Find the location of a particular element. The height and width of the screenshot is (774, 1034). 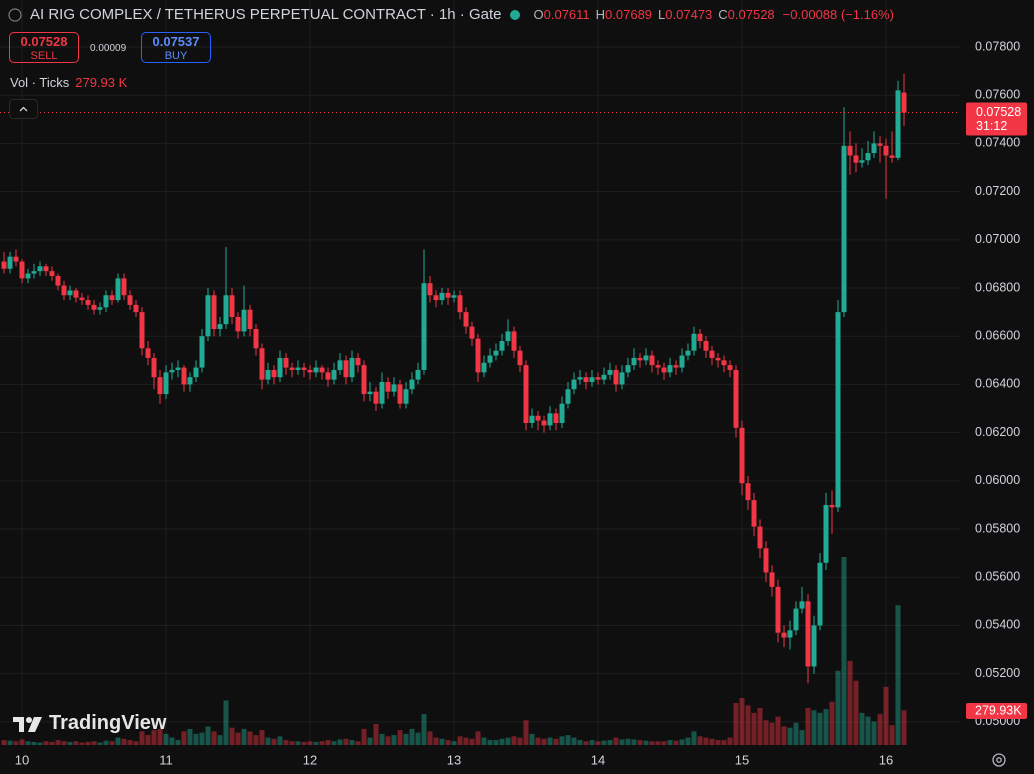

y-tick-label: 0.06200 is located at coordinates (997, 432).